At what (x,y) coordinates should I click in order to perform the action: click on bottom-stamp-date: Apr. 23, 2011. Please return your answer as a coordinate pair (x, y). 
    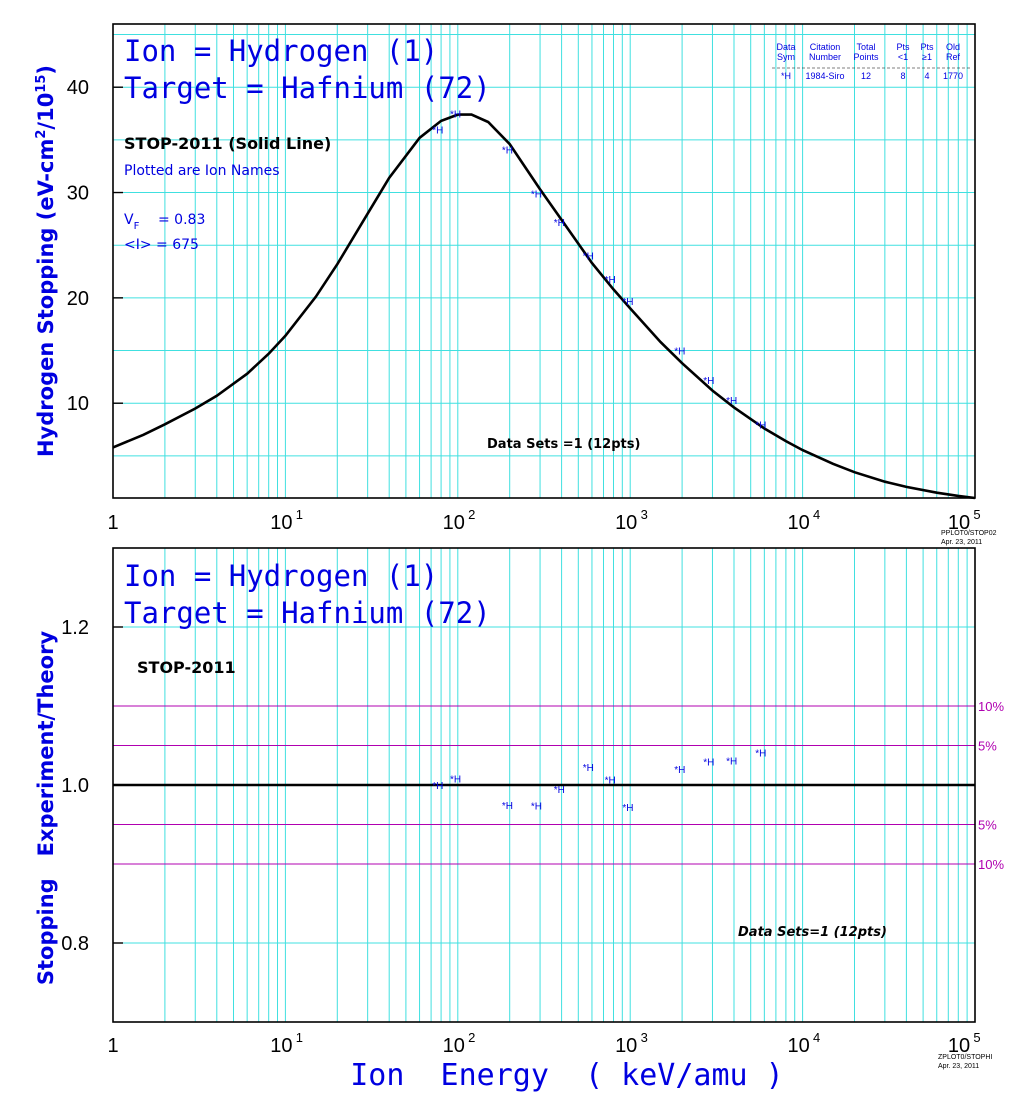
    Looking at the image, I should click on (958, 1066).